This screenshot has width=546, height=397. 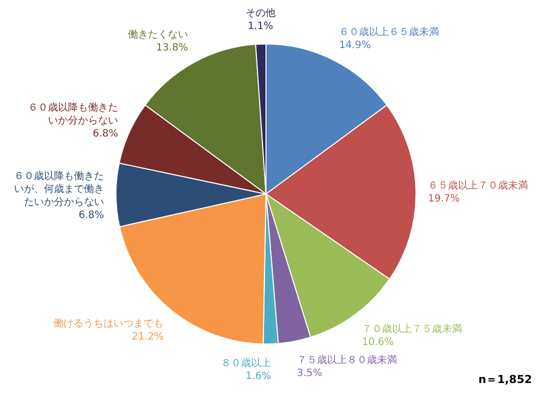 What do you see at coordinates (505, 379) in the screenshot?
I see `text: n＝1,852` at bounding box center [505, 379].